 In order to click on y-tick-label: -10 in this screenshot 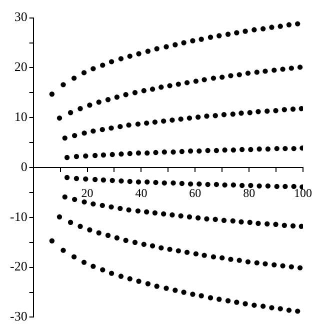, I will do `click(19, 216)`.